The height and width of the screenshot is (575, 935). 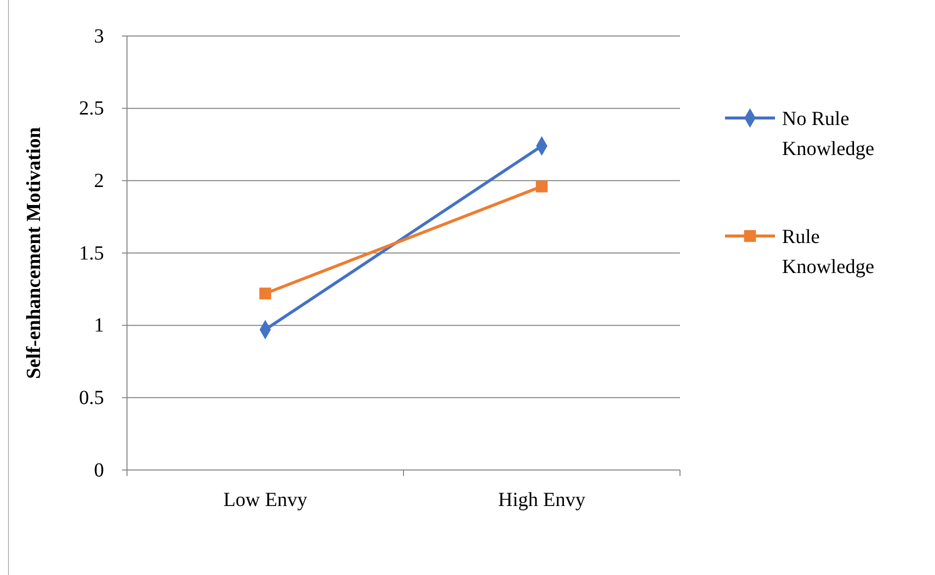 What do you see at coordinates (265, 500) in the screenshot?
I see `x-tick-label: Low Envy` at bounding box center [265, 500].